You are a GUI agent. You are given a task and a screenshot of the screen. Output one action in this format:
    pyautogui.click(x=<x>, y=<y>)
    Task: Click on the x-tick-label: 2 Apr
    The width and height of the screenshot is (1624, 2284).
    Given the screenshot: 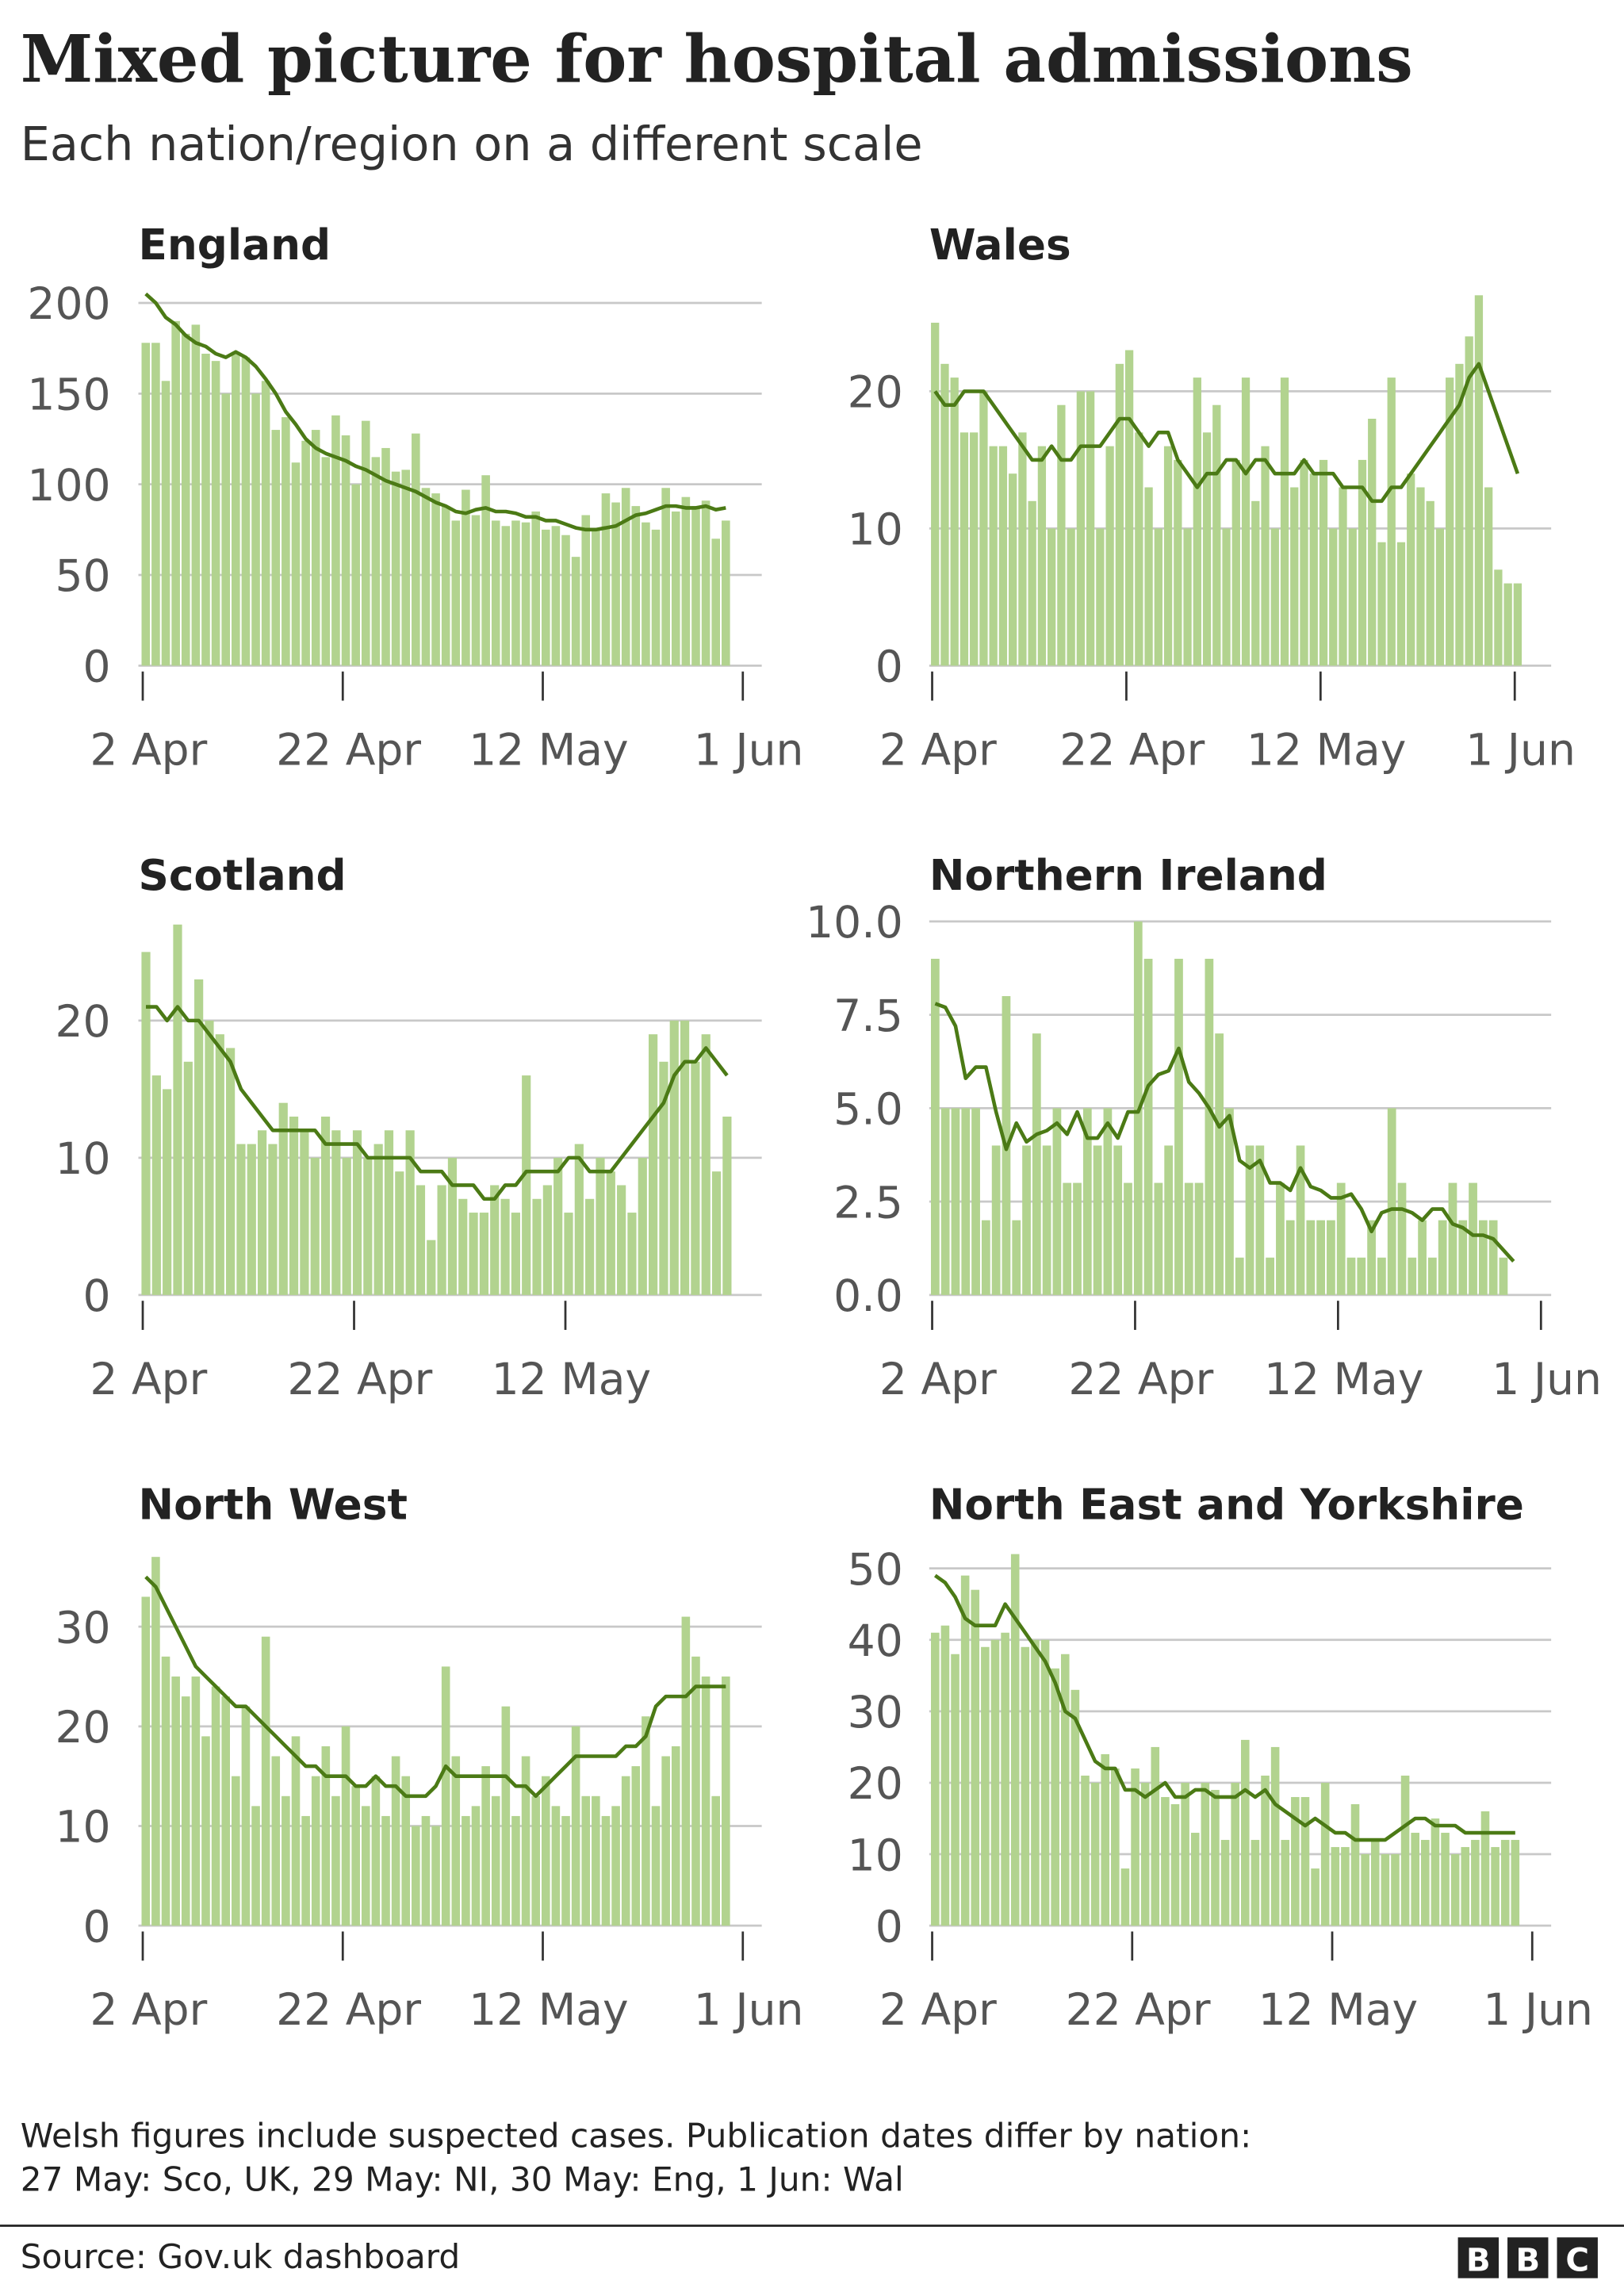 What is the action you would take?
    pyautogui.click(x=148, y=749)
    